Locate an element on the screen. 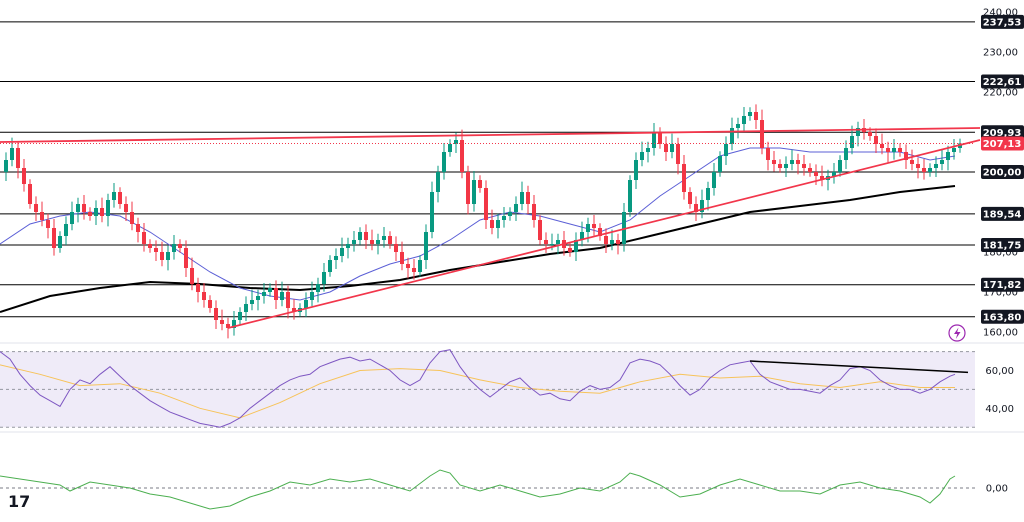  current-price-badge is located at coordinates (1002, 143).